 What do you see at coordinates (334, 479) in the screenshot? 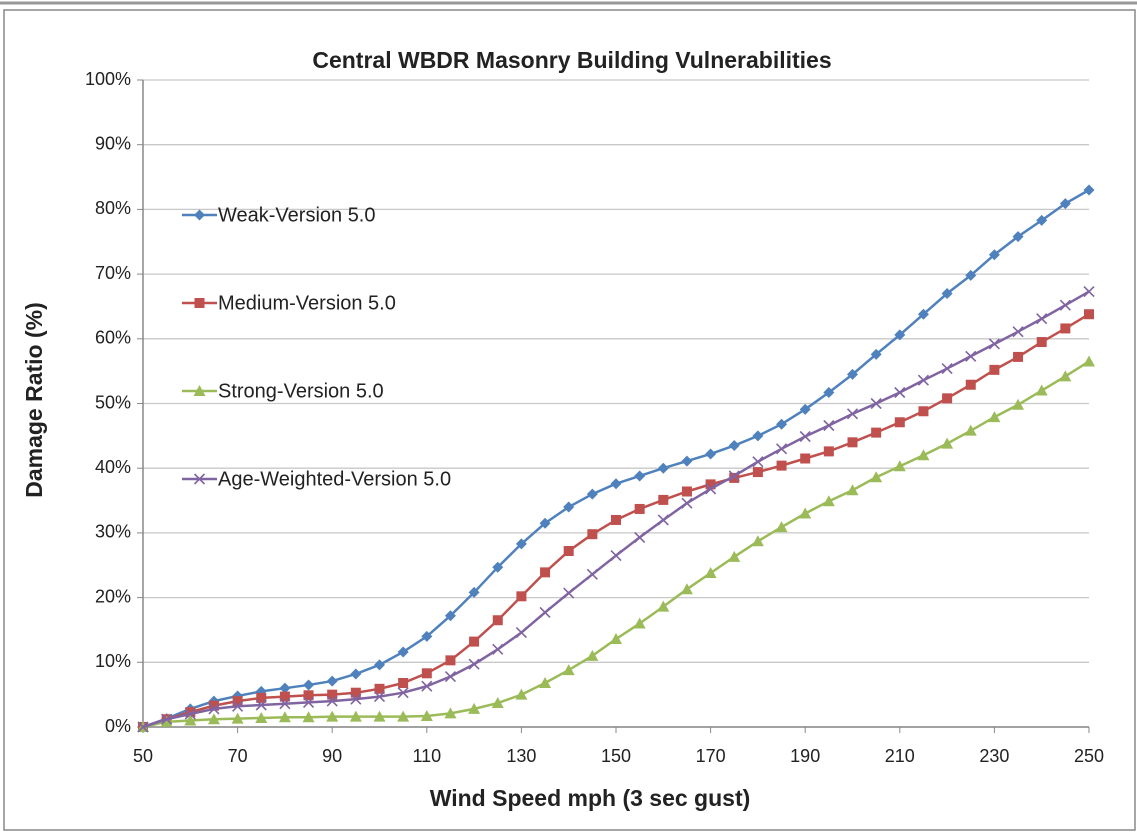
I see `legend-label: Age-Weighted-Version 5.0` at bounding box center [334, 479].